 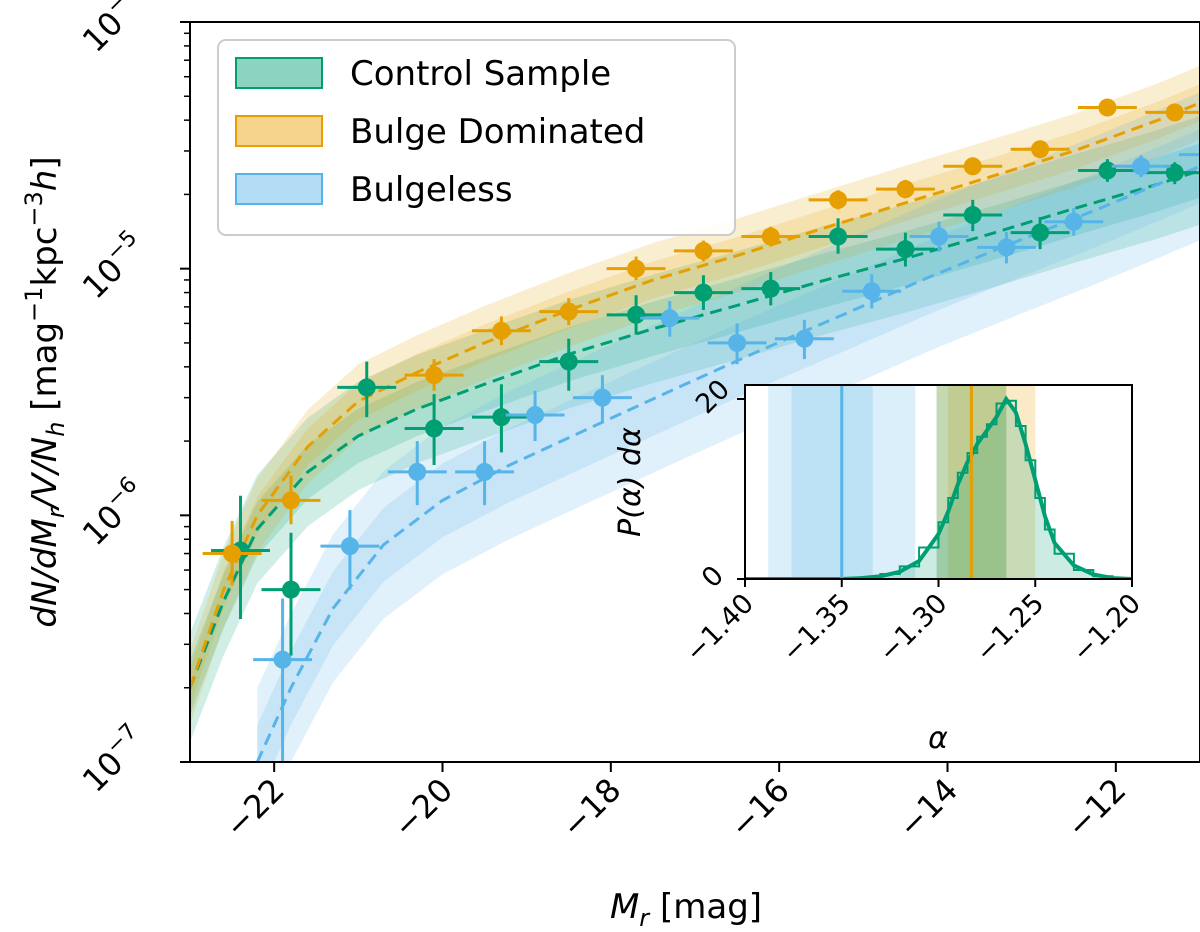 What do you see at coordinates (906, 482) in the screenshot?
I see `inset-median-lines` at bounding box center [906, 482].